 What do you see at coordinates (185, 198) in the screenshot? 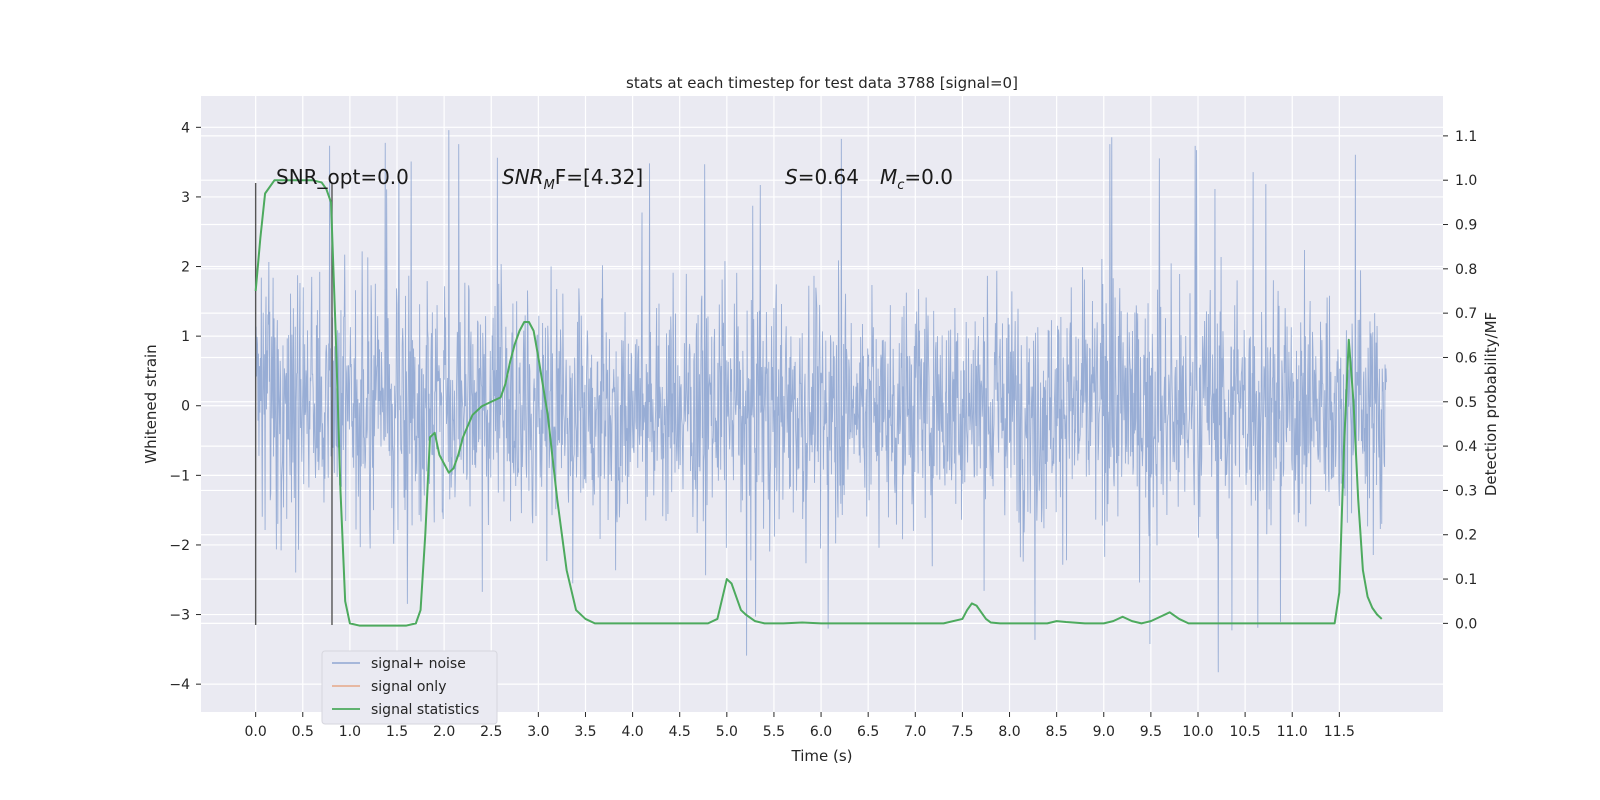
I see `y-left-tick-label-1: 3` at bounding box center [185, 198].